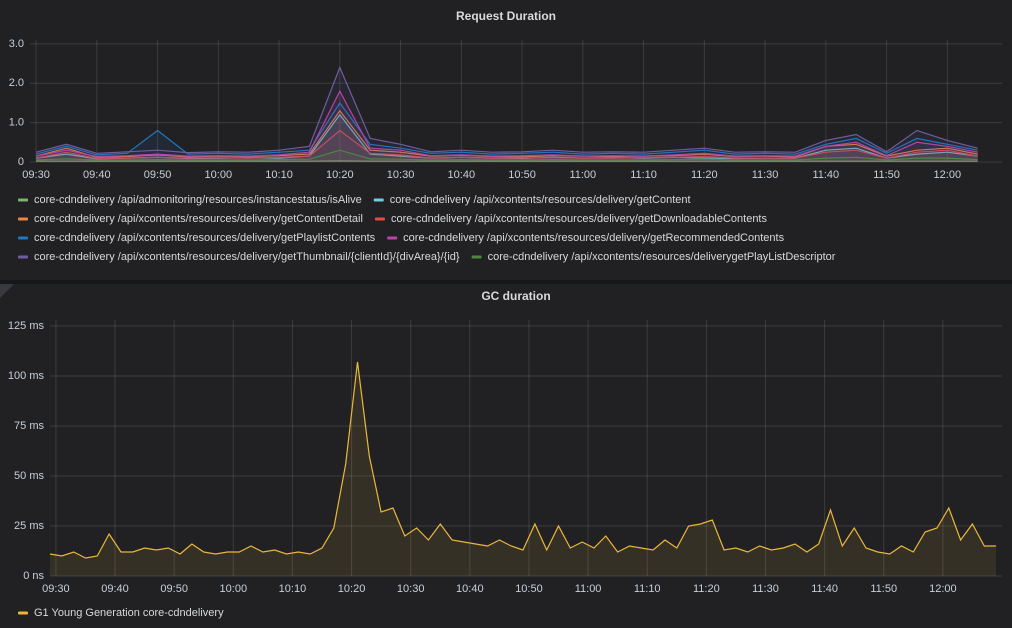 Image resolution: width=1012 pixels, height=628 pixels. Describe the element at coordinates (29, 426) in the screenshot. I see `y-tick-label: 75 ms` at that location.